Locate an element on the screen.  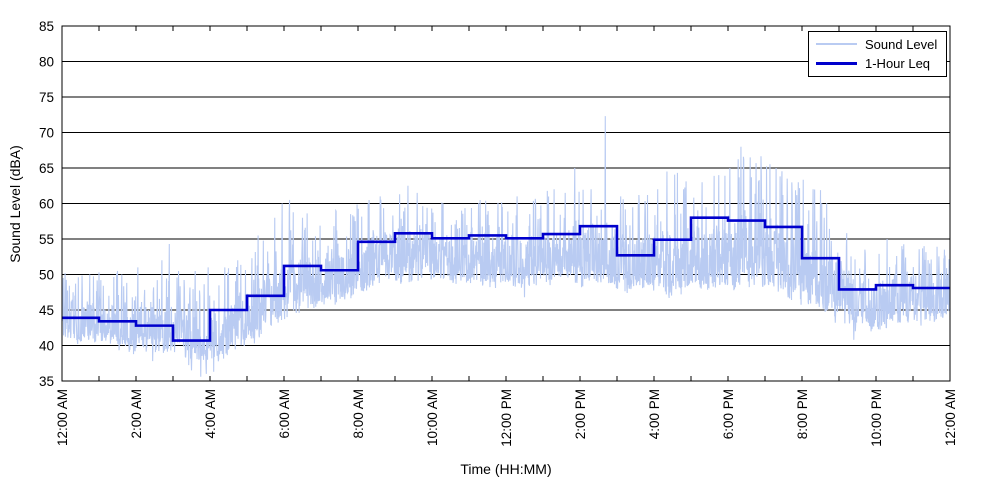
y-tick-label: 35 is located at coordinates (46, 381).